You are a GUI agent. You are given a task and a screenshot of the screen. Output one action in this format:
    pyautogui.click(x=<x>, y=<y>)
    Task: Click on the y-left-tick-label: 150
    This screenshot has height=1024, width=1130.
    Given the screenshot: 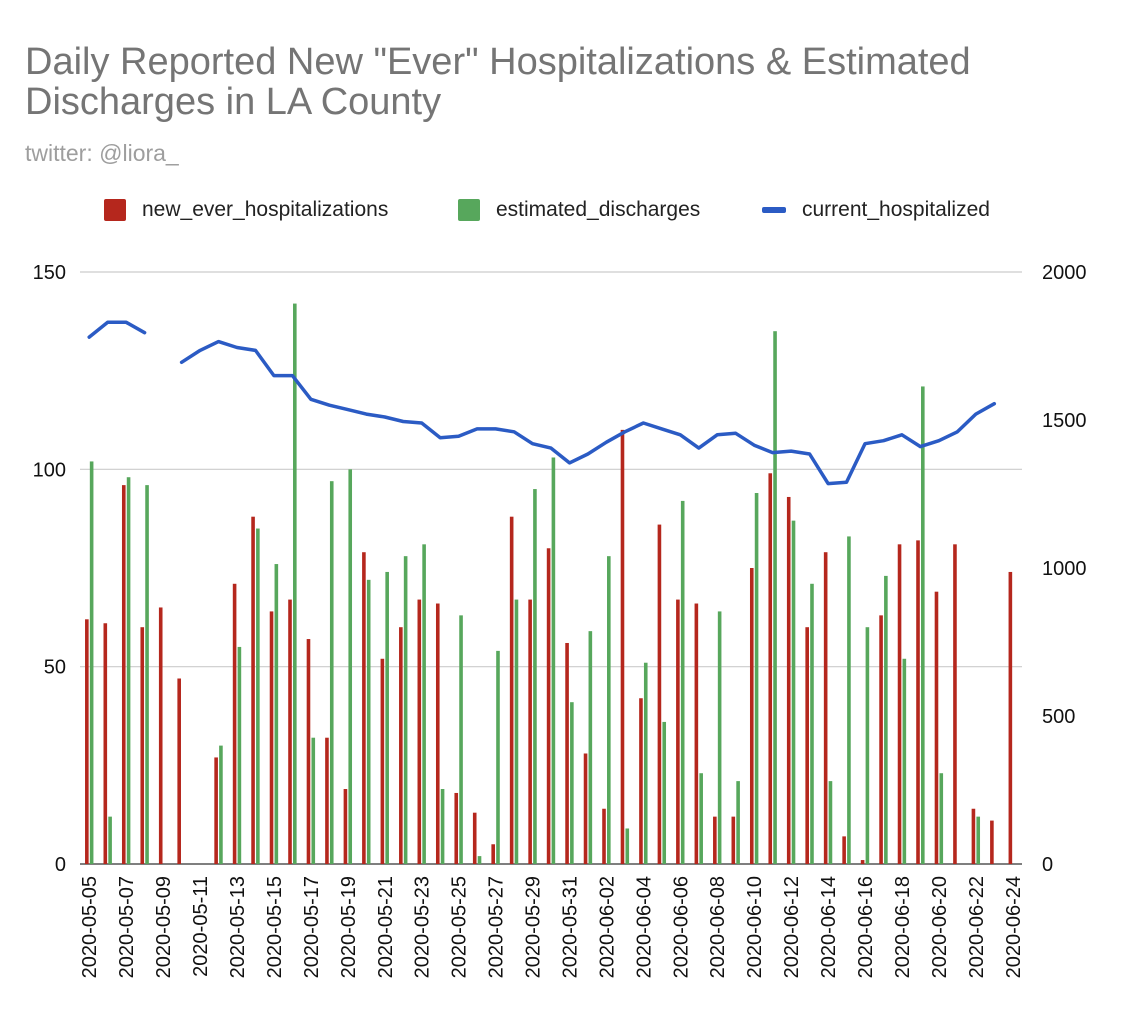 What is the action you would take?
    pyautogui.click(x=49, y=273)
    